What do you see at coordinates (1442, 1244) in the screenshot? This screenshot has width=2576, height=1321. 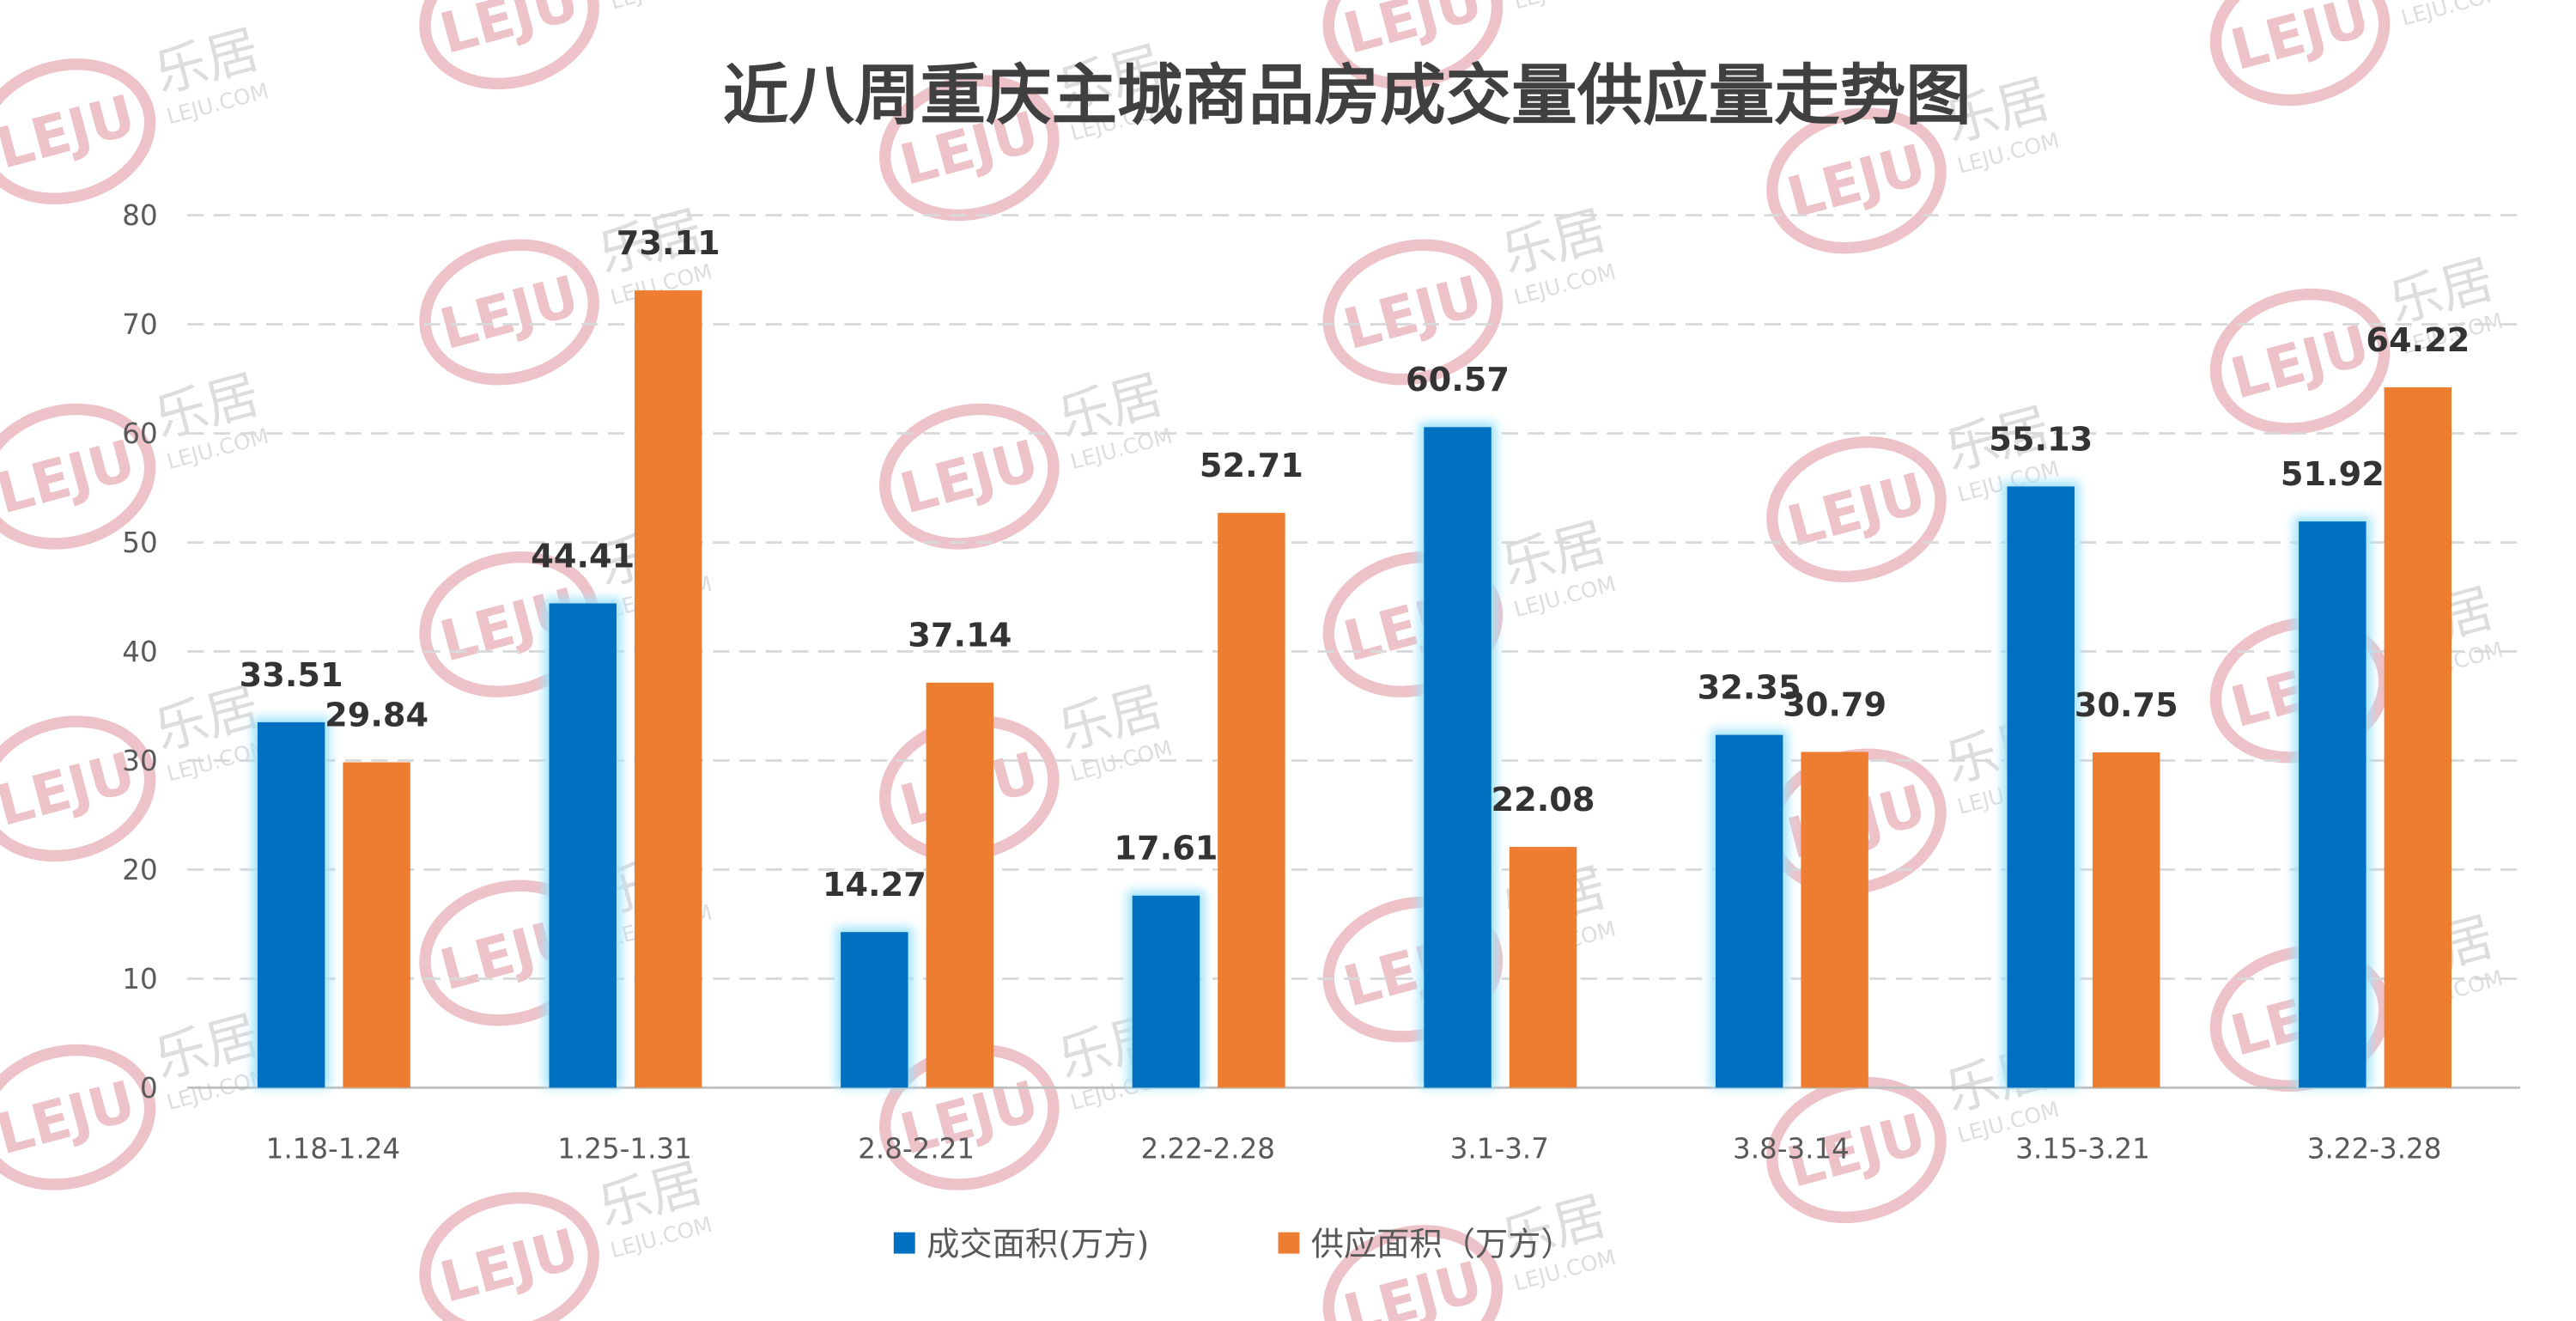 I see `legend-label-series2: 供应面积（万方）` at bounding box center [1442, 1244].